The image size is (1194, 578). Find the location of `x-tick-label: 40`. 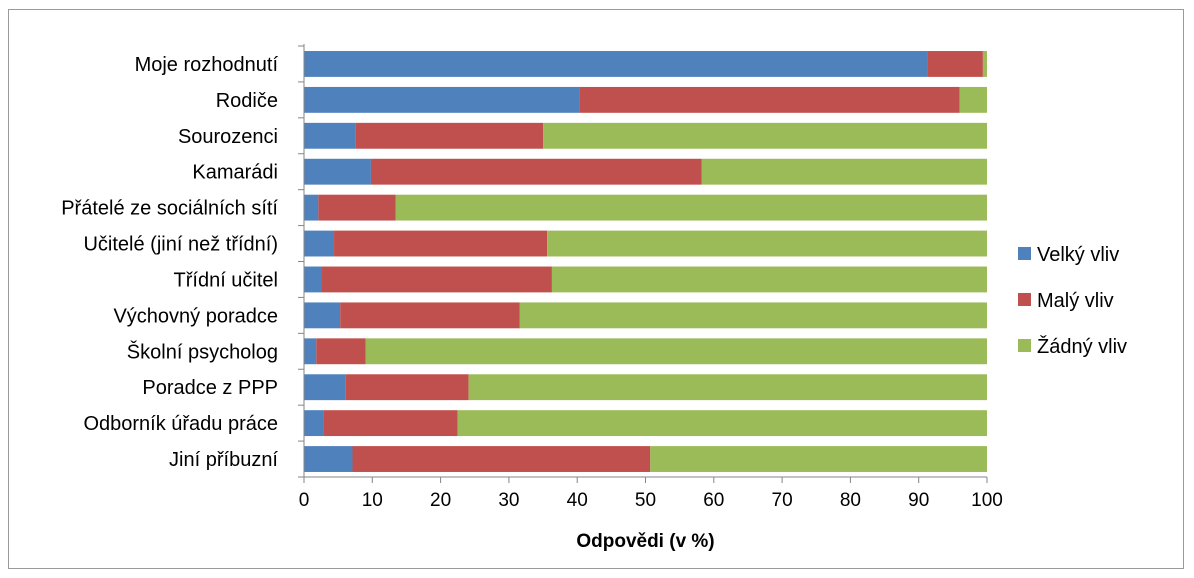

x-tick-label: 40 is located at coordinates (577, 500).